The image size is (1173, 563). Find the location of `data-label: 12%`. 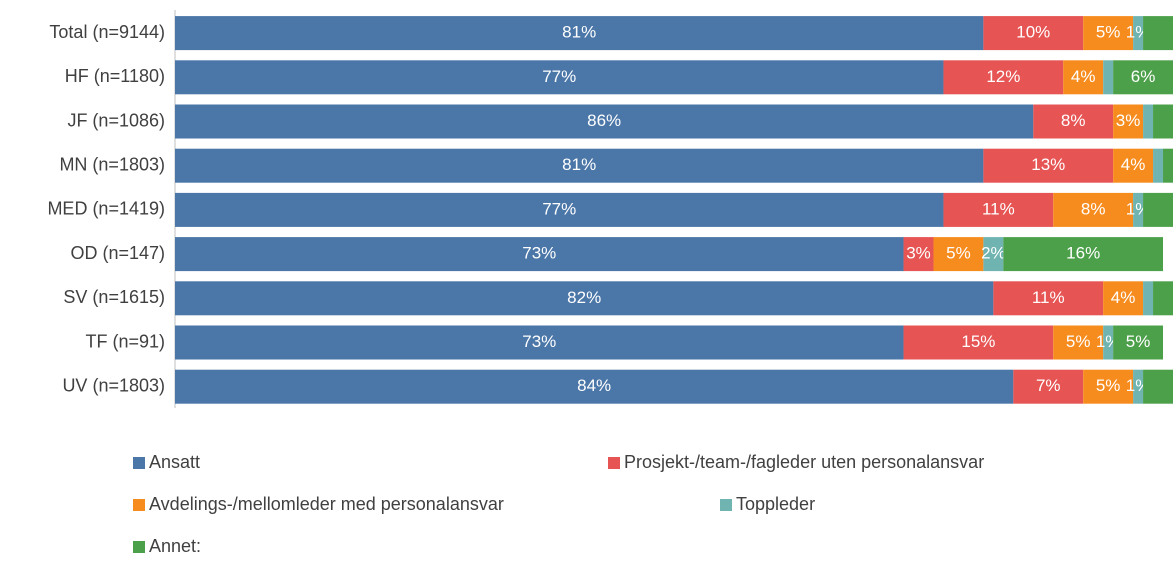

data-label: 12% is located at coordinates (1003, 76).